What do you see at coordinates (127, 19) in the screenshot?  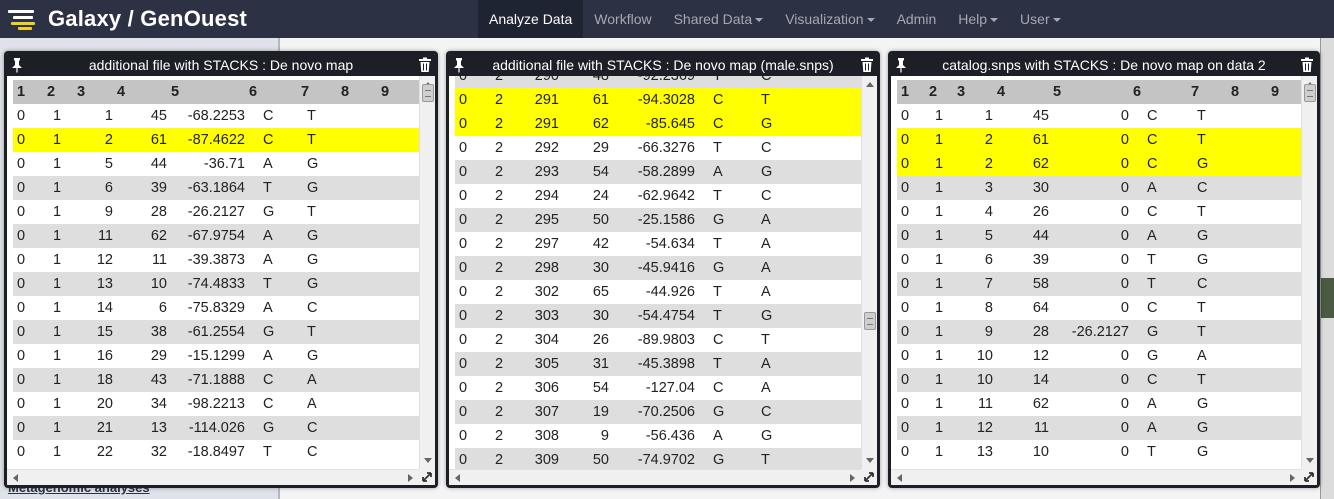 I see `brand: Galaxy / GenOuest` at bounding box center [127, 19].